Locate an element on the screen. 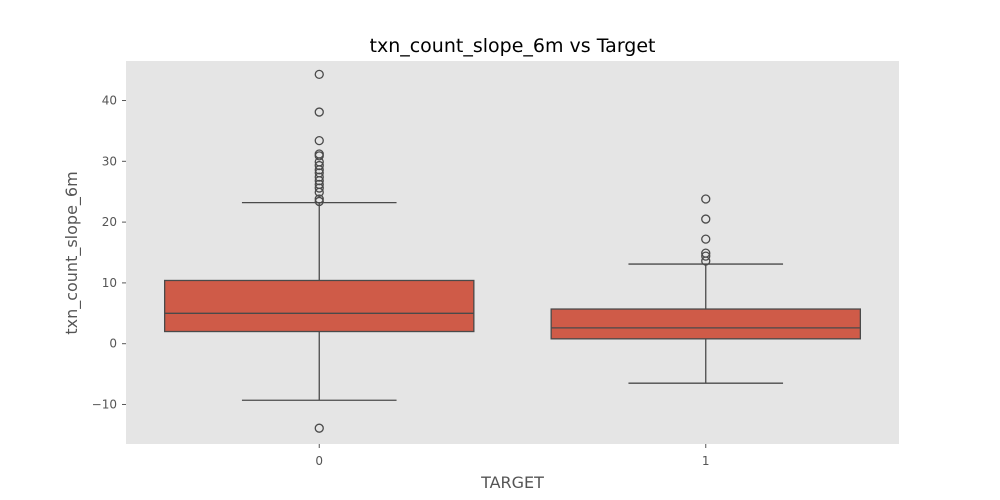 The width and height of the screenshot is (1000, 500). y-tick-label: 30 is located at coordinates (109, 161).